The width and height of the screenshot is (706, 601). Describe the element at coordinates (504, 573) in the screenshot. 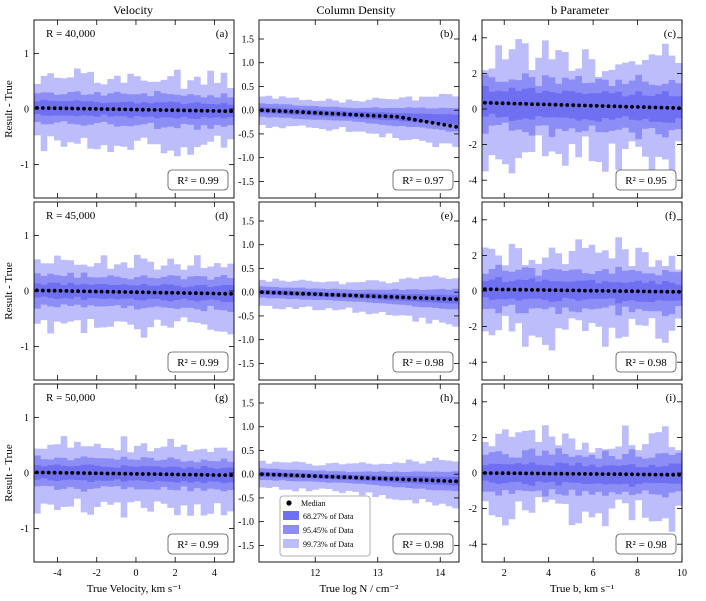

I see `x-tick-label: 2` at that location.